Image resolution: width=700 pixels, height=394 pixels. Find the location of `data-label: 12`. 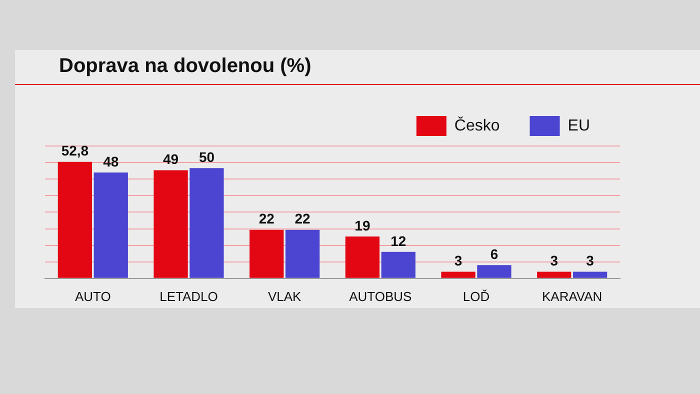

data-label: 12 is located at coordinates (398, 240).